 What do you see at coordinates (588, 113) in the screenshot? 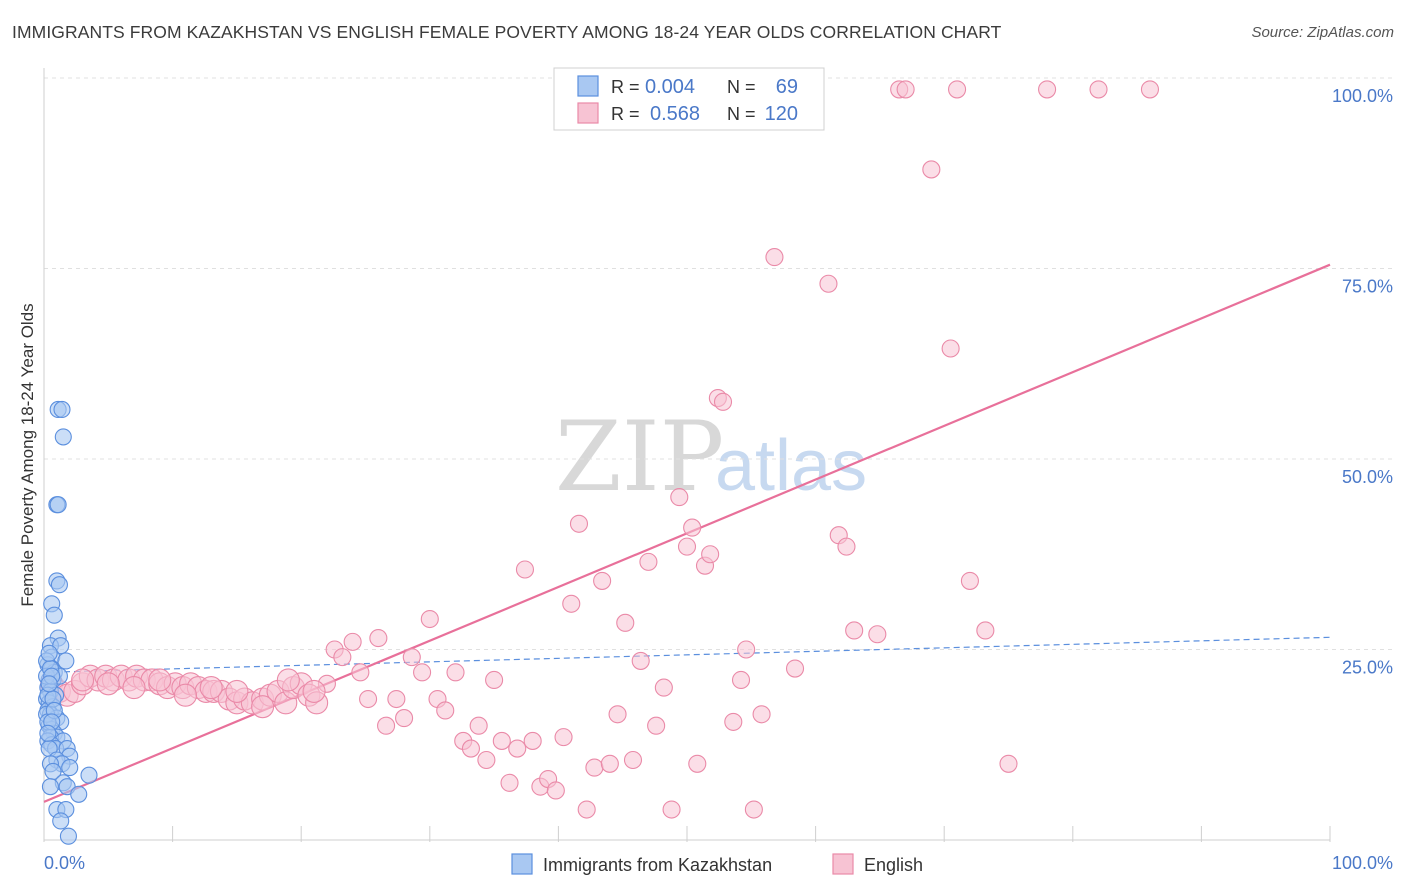
I see `legend-swatch-pink` at bounding box center [588, 113].